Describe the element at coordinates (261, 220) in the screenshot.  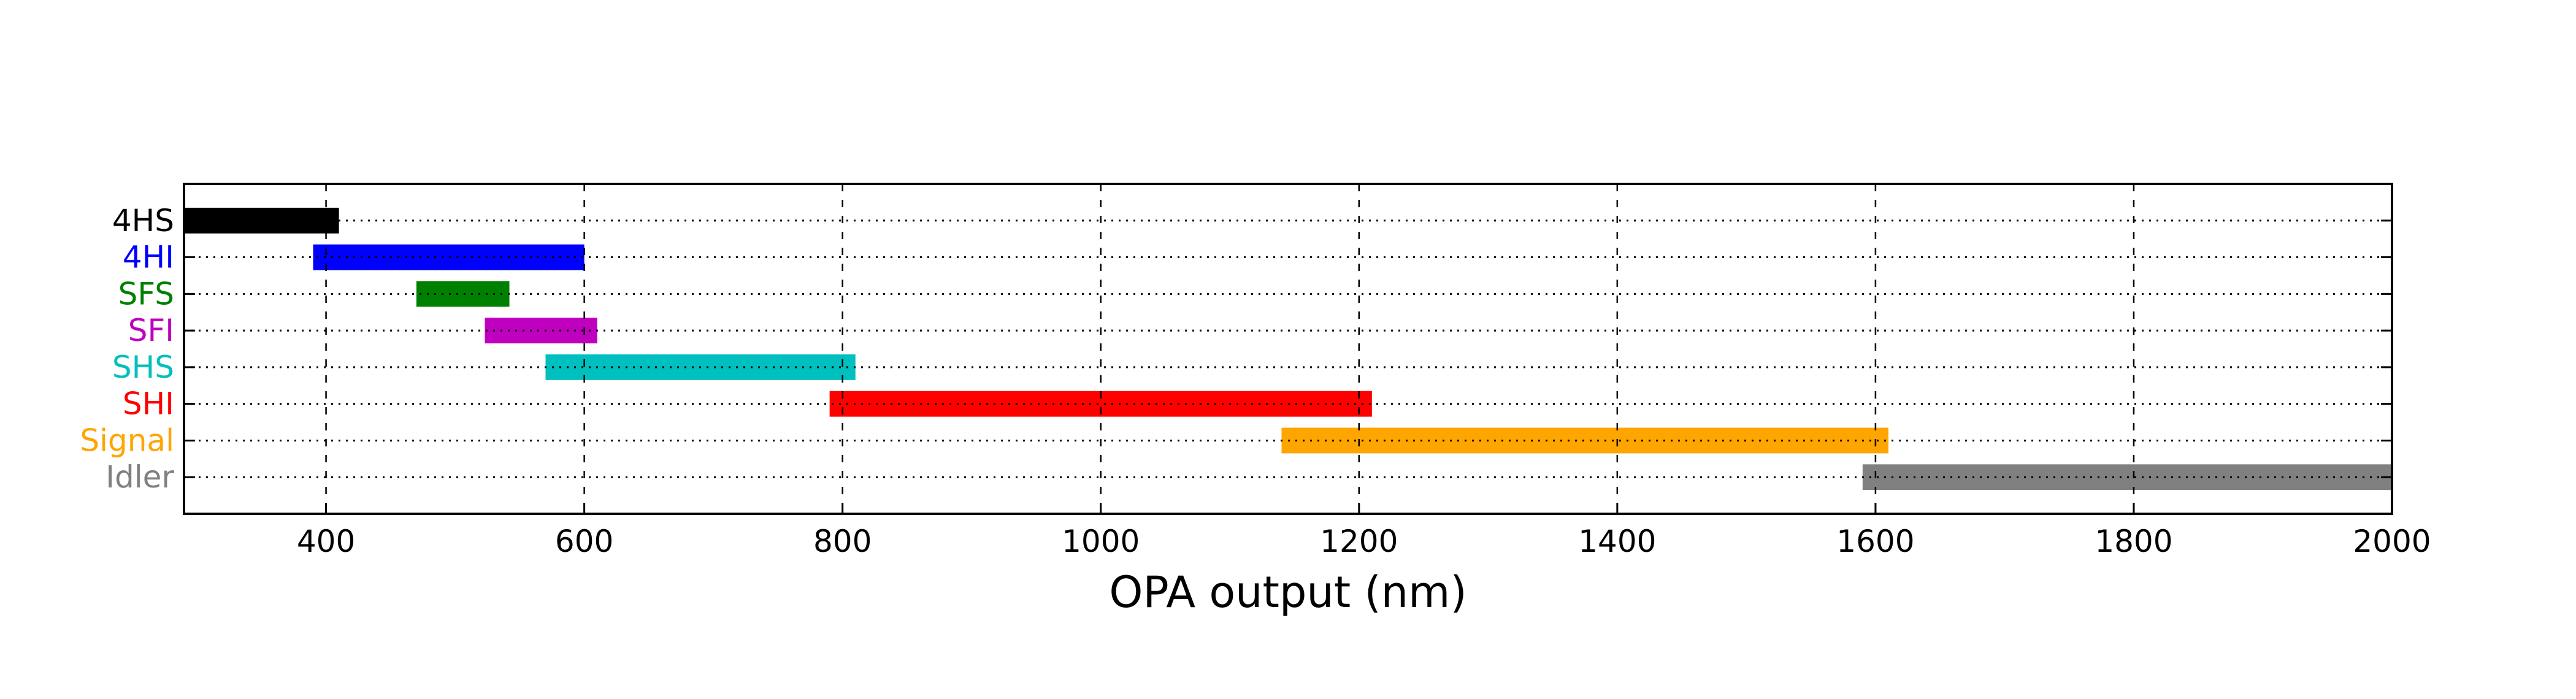
I see `range-bar-4hs` at that location.